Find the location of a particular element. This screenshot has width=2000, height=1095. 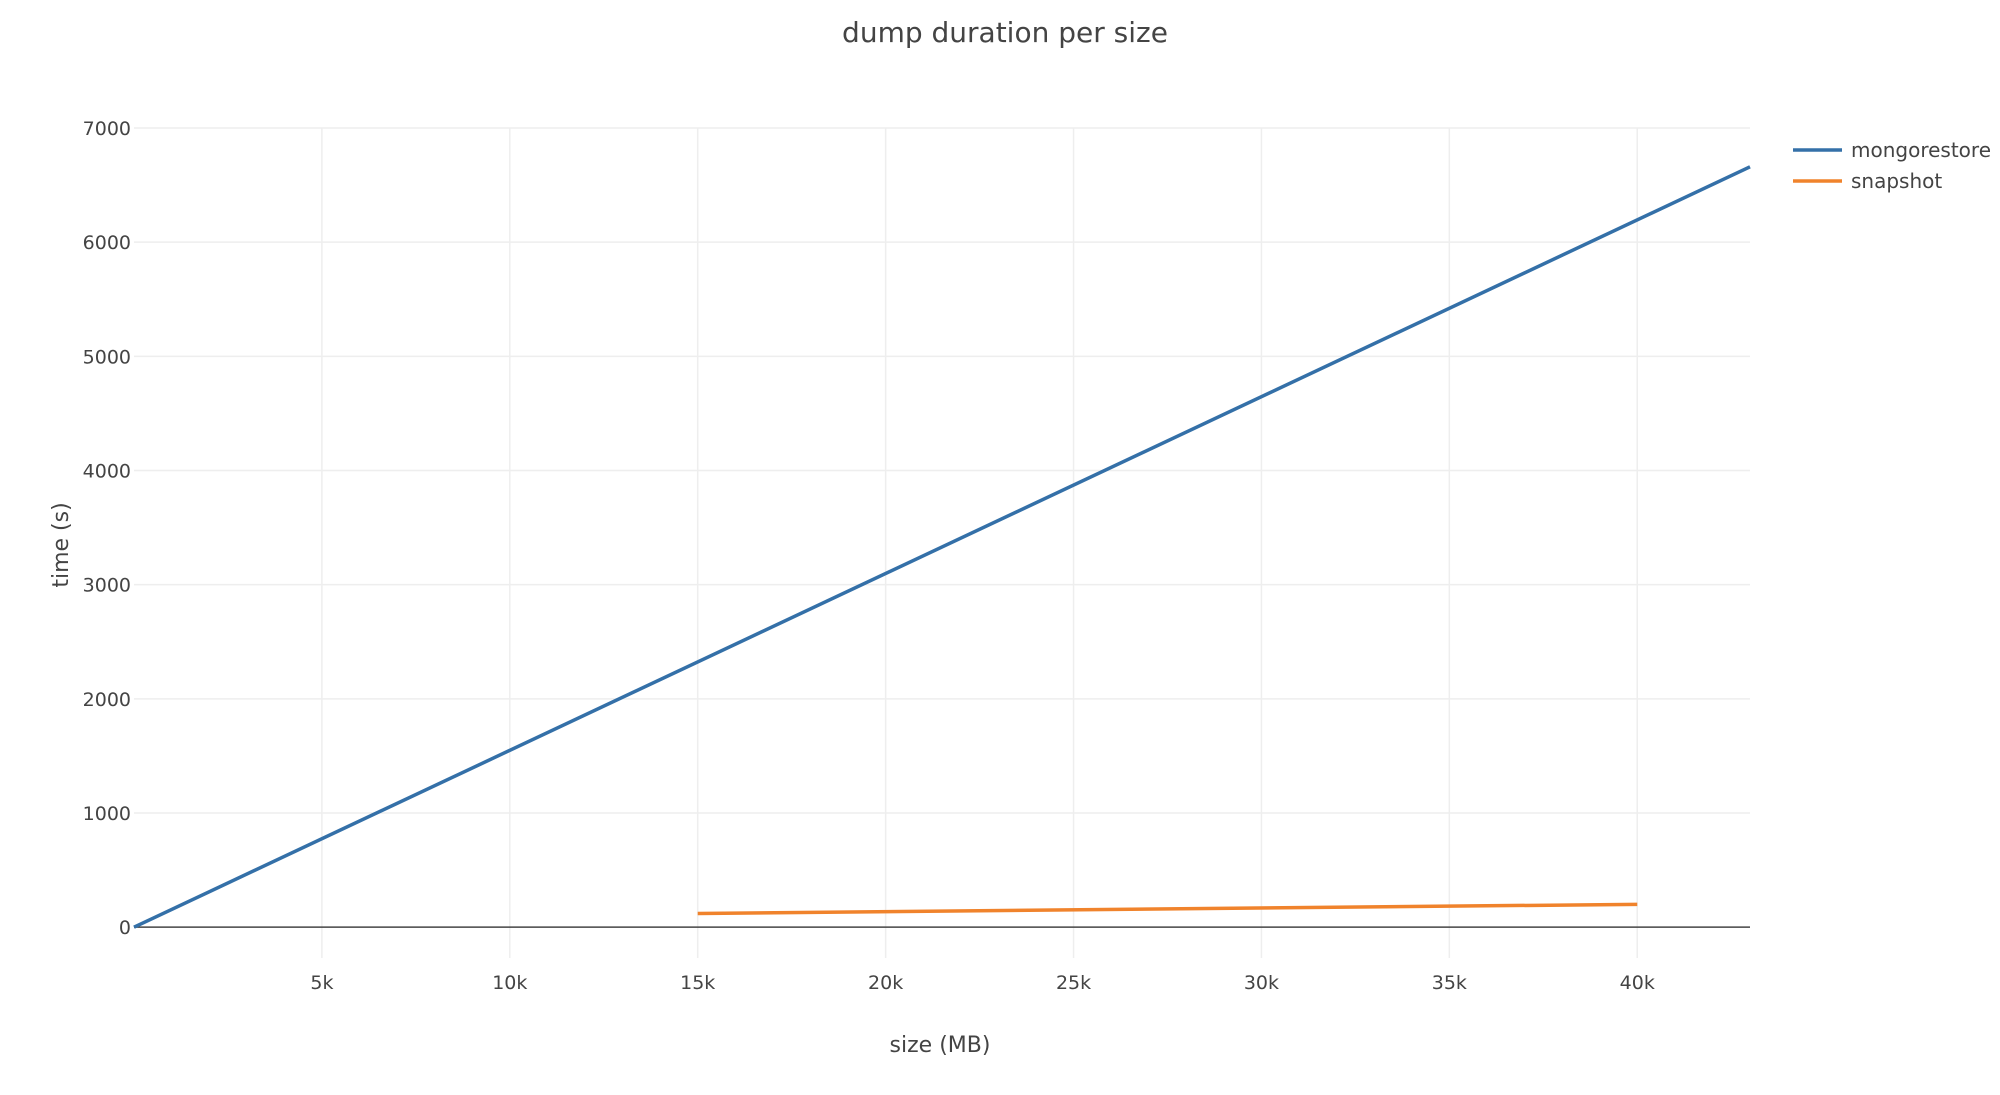

x-tick-label: 25k is located at coordinates (1073, 983).